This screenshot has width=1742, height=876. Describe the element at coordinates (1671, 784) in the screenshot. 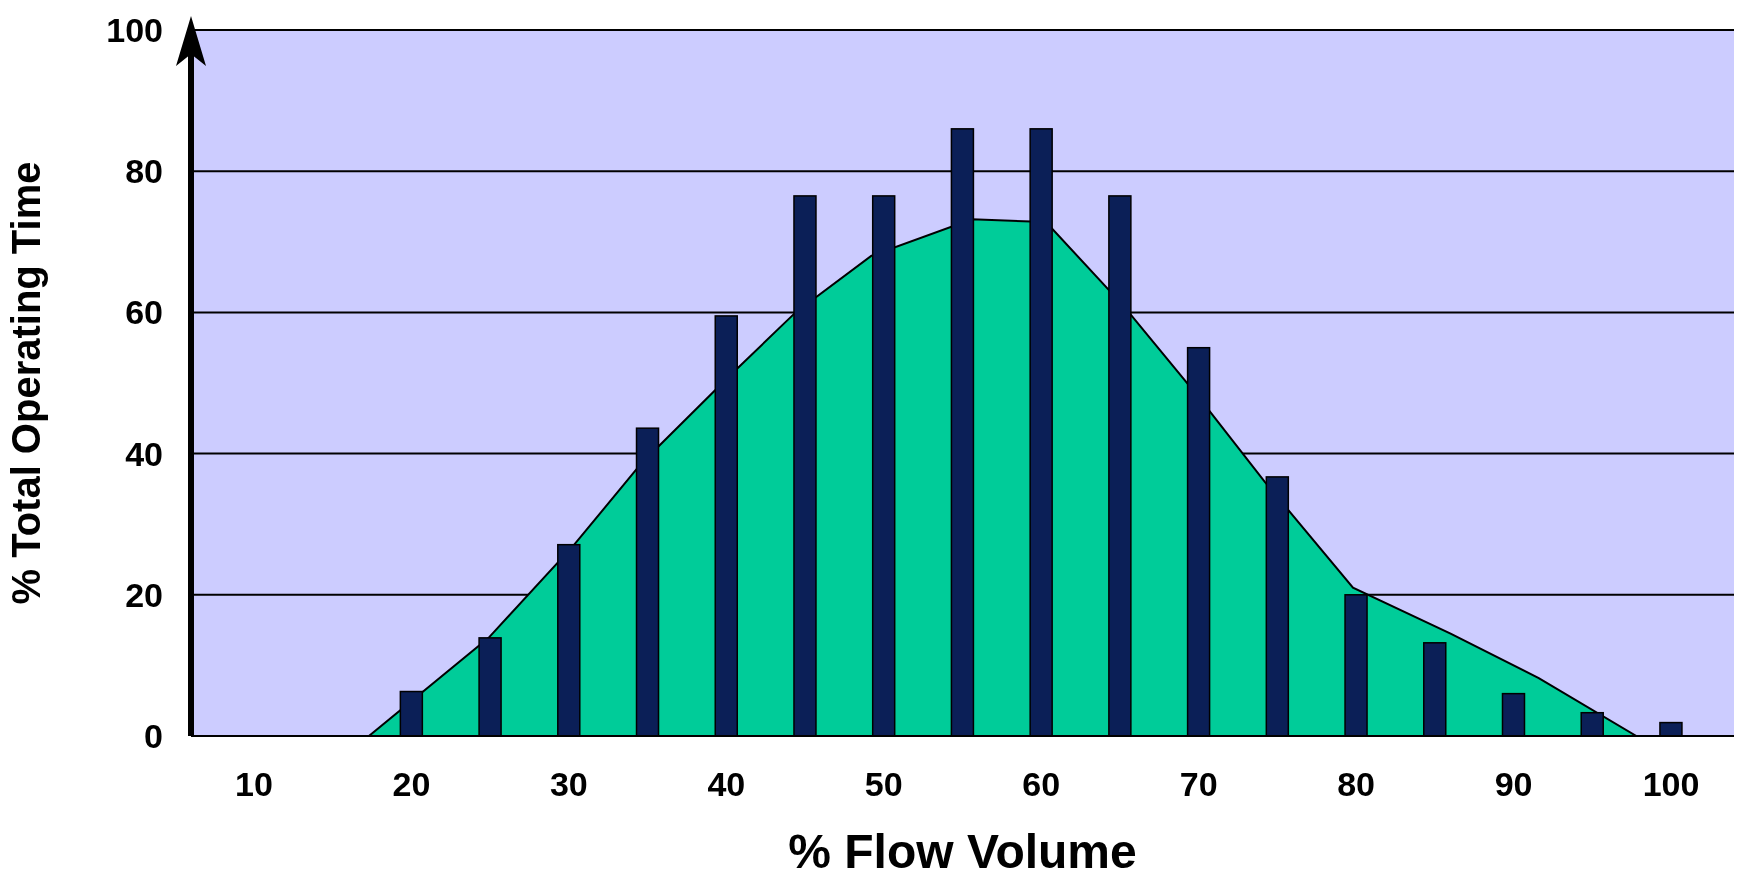

I see `x-tick-label: 100` at that location.